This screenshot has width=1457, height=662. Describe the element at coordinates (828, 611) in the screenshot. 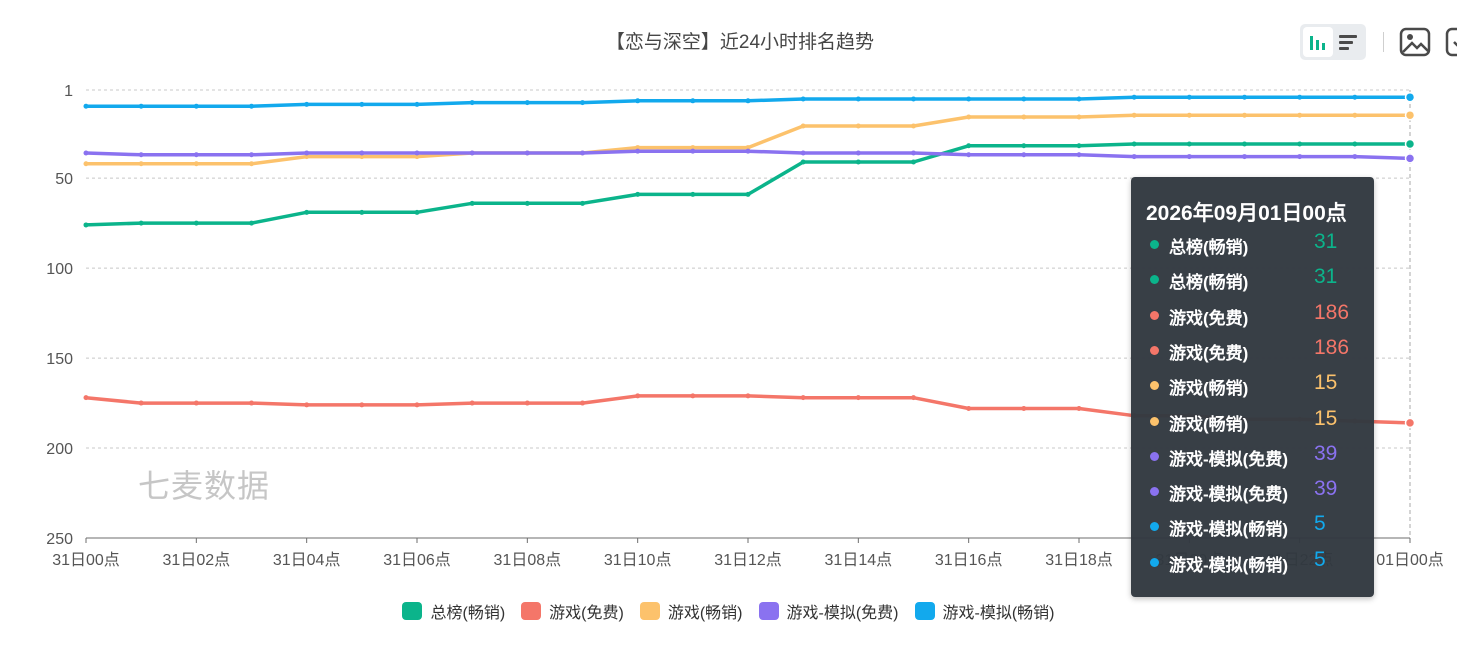

I see `legend-item: 游戏-模拟(免费)` at that location.